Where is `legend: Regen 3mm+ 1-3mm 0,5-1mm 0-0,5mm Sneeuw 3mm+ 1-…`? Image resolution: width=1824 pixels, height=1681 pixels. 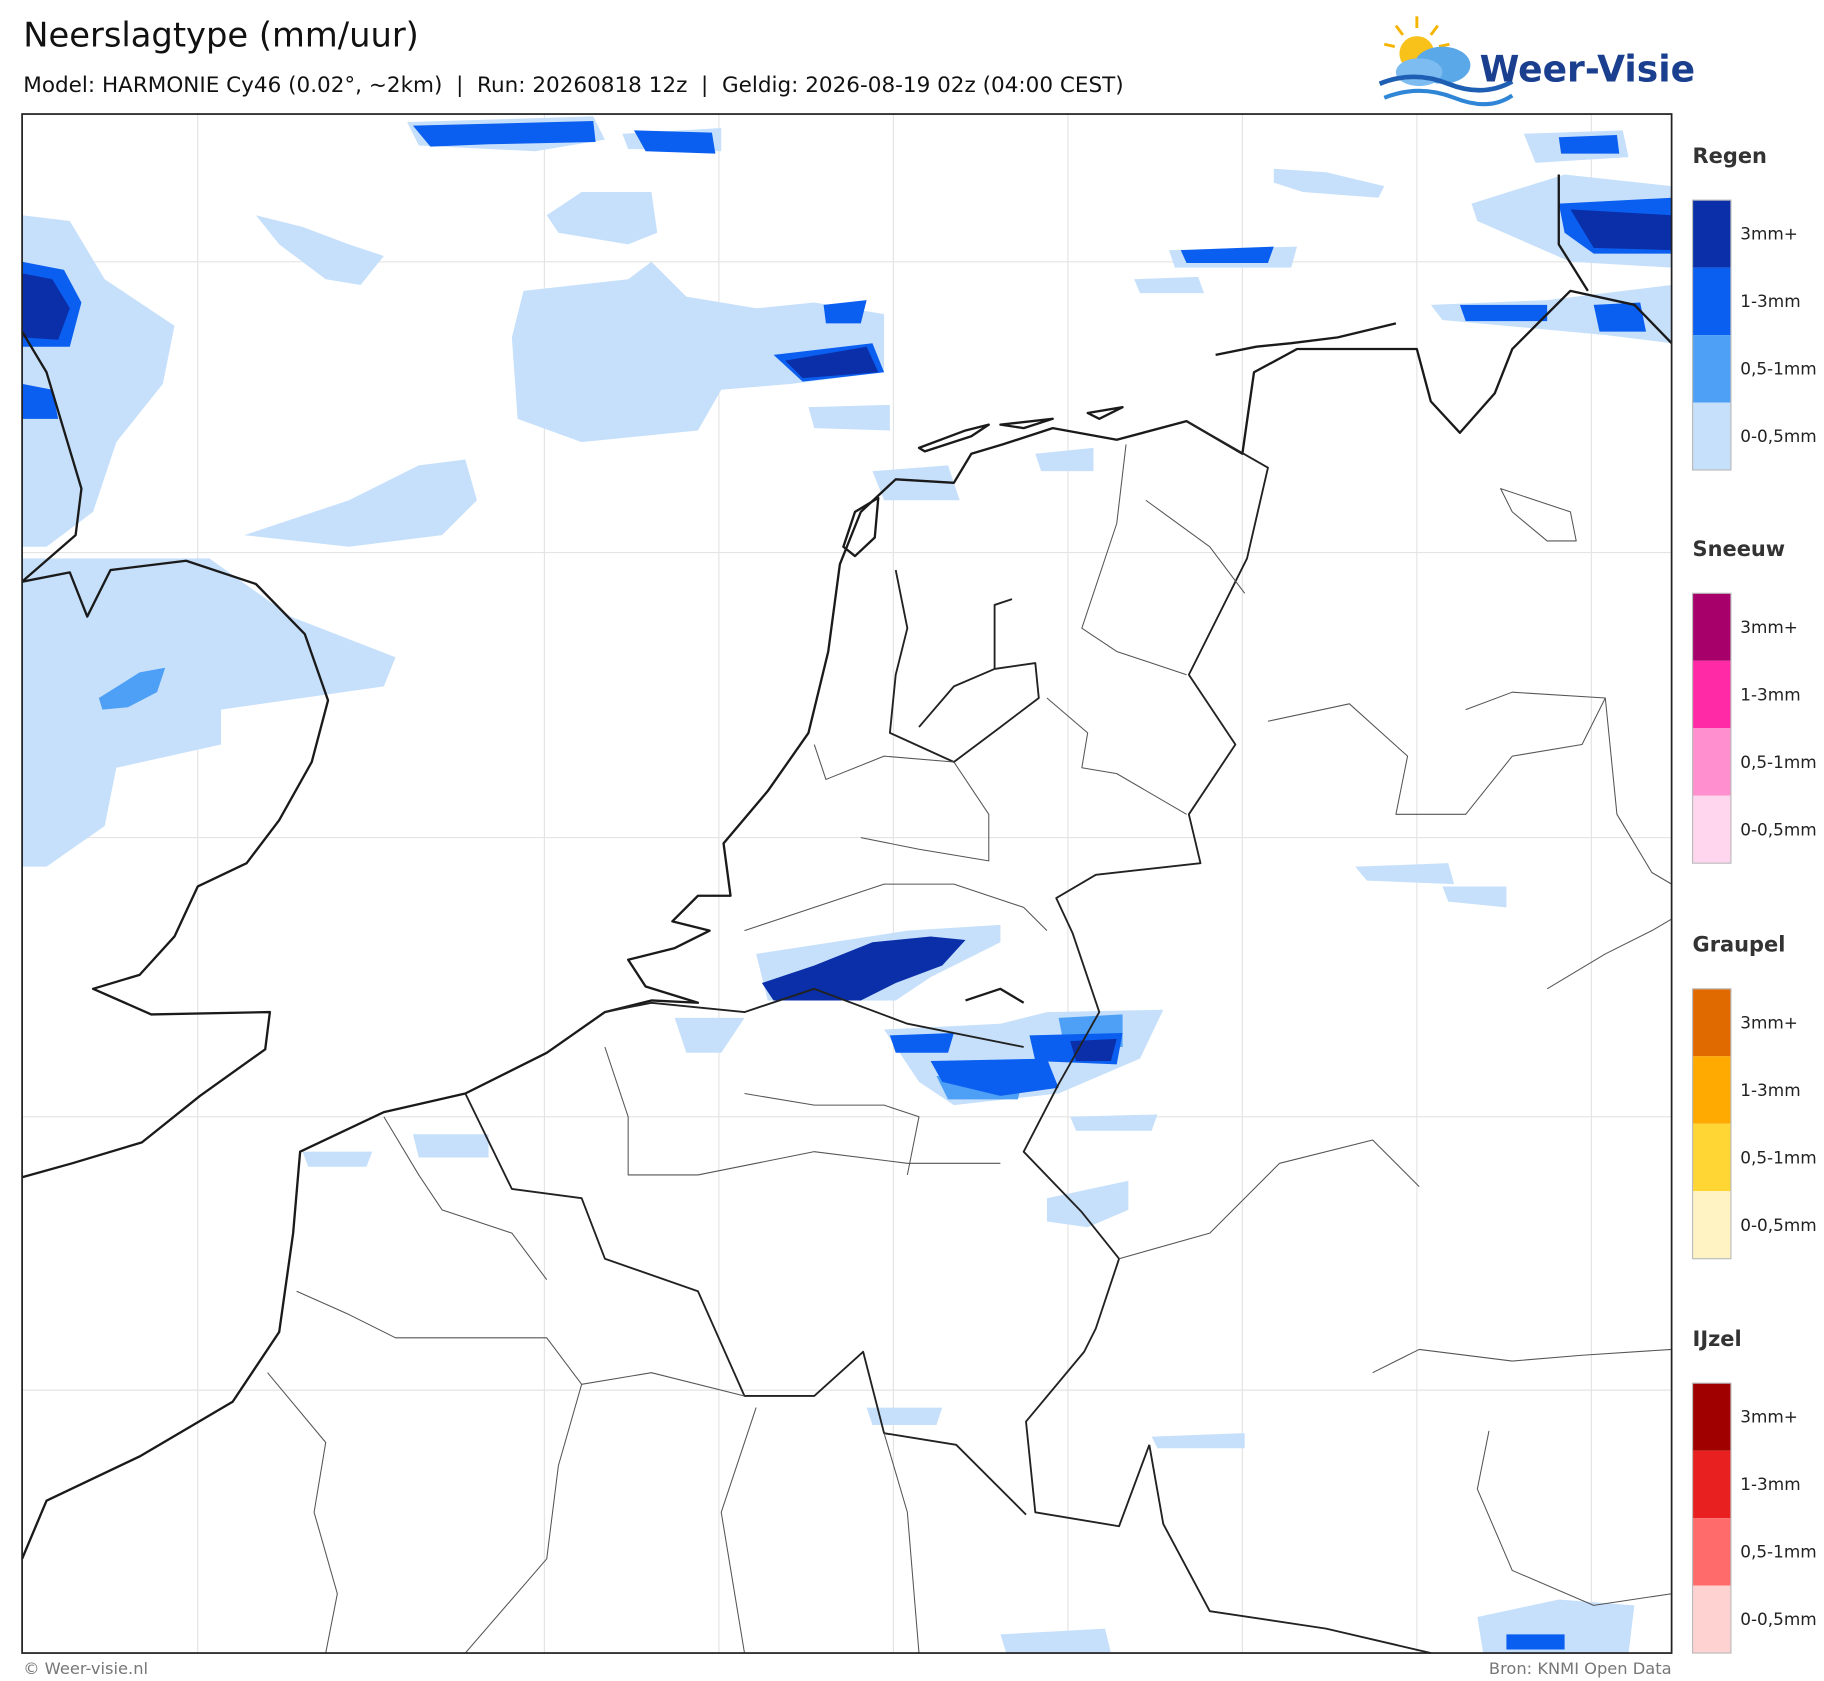 legend: Regen 3mm+ 1-3mm 0,5-1mm 0-0,5mm Sneeuw 3mm+ 1-… is located at coordinates (1754, 899).